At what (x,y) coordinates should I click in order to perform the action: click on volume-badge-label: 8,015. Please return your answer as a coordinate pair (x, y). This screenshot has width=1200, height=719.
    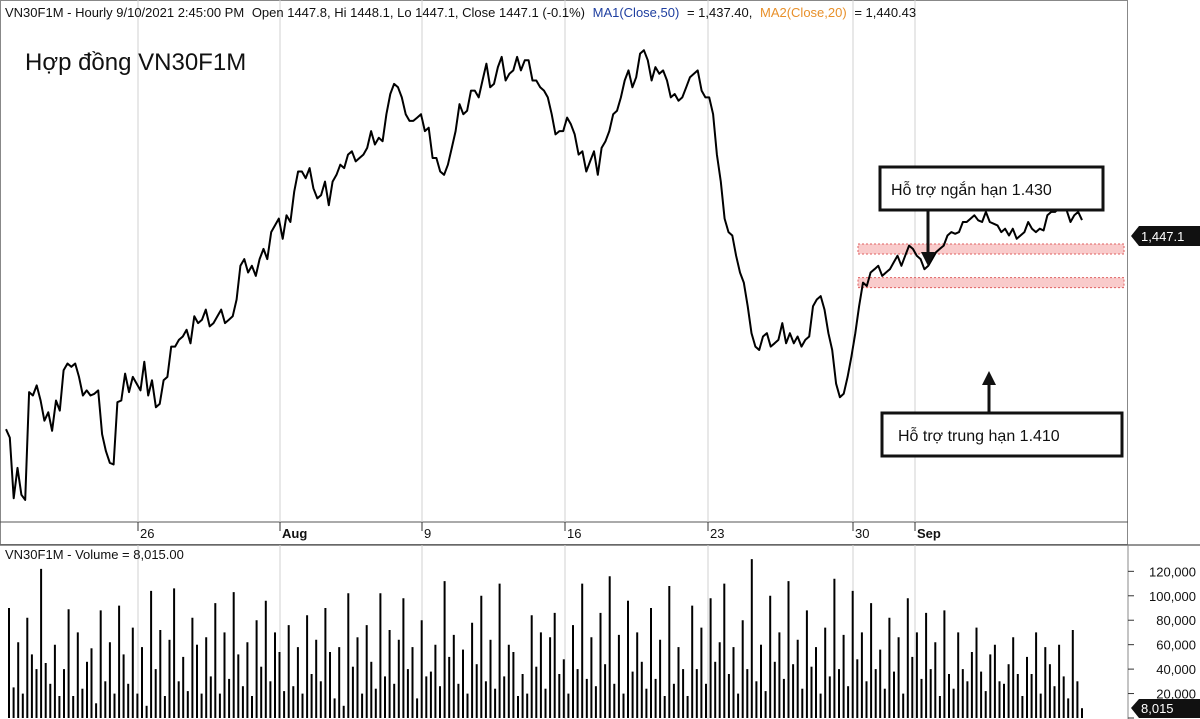
    Looking at the image, I should click on (1157, 708).